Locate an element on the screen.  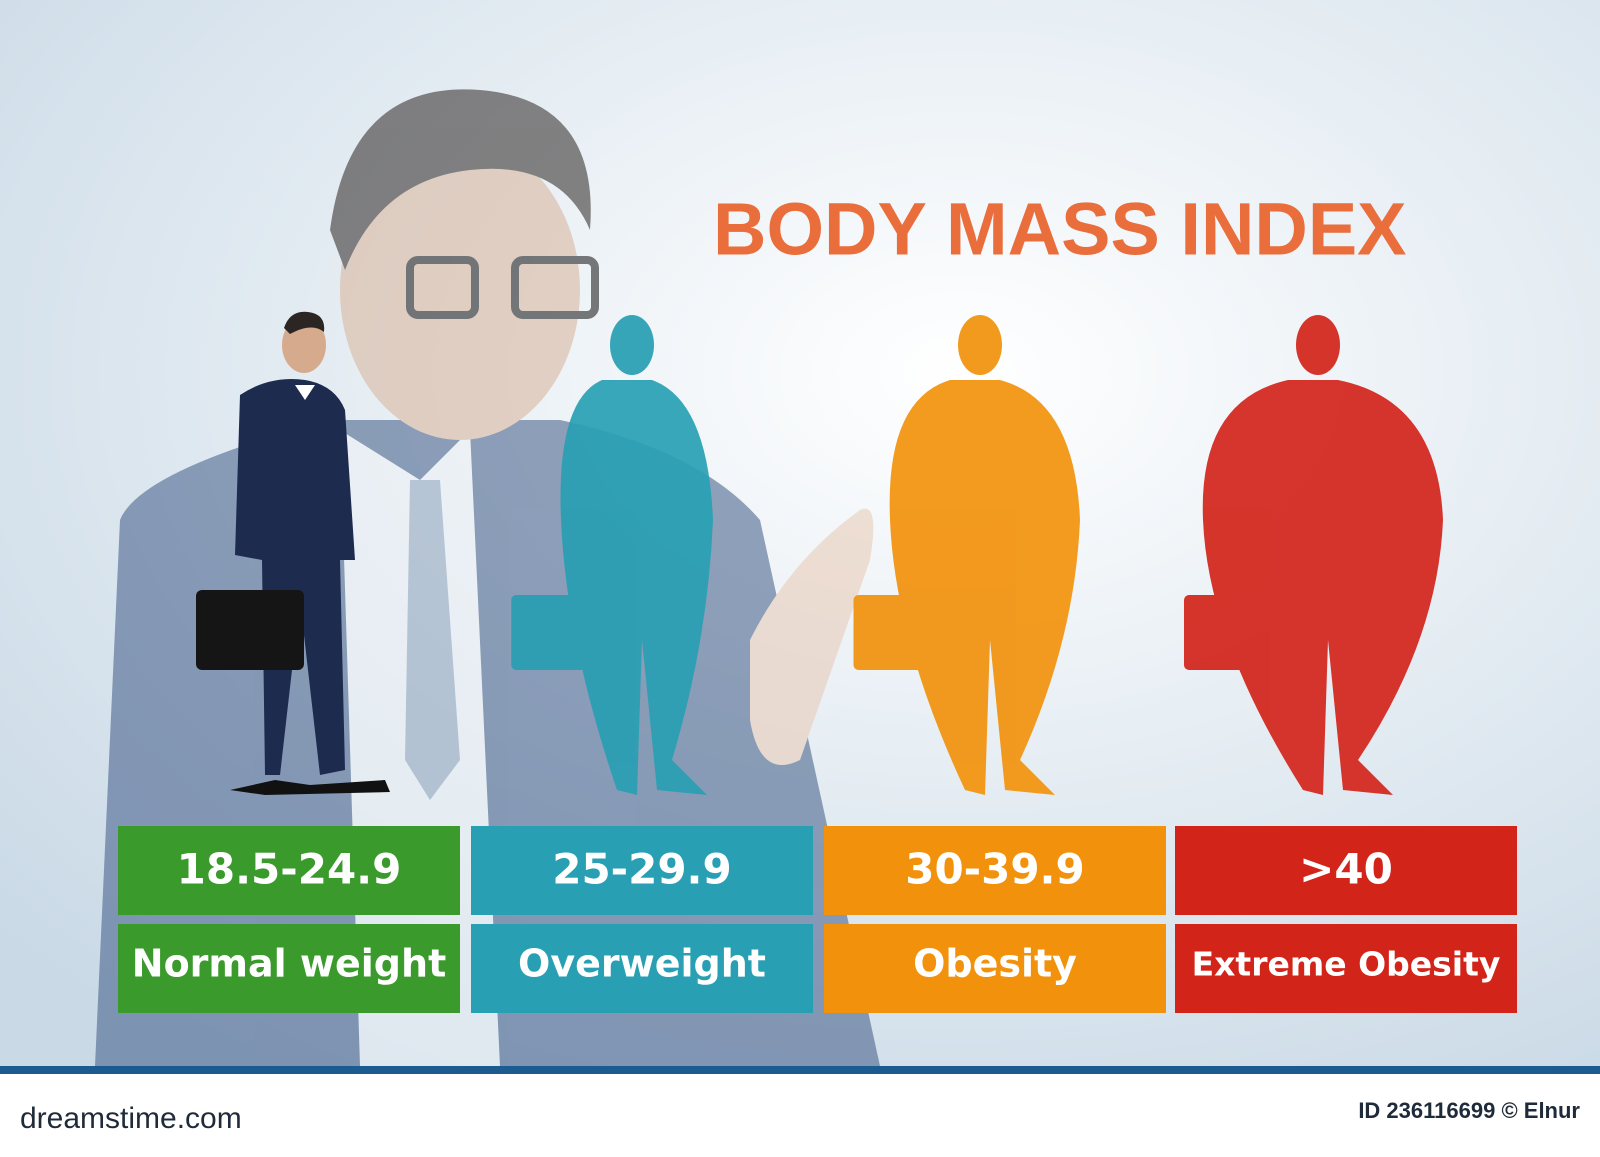
category-label: Extreme Obesity is located at coordinates (1346, 964).